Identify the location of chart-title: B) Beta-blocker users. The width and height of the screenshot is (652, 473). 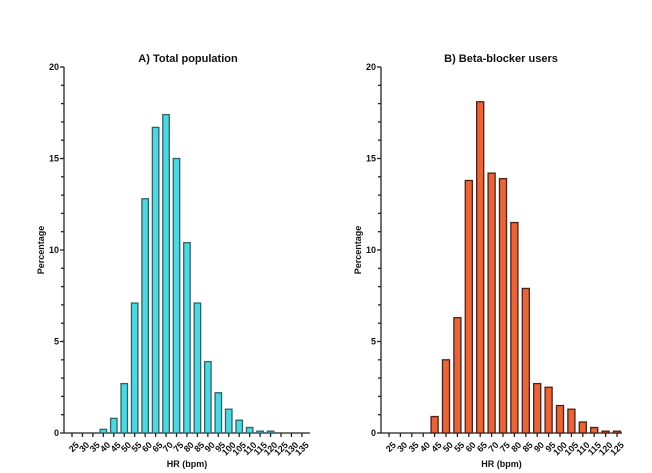
(501, 59).